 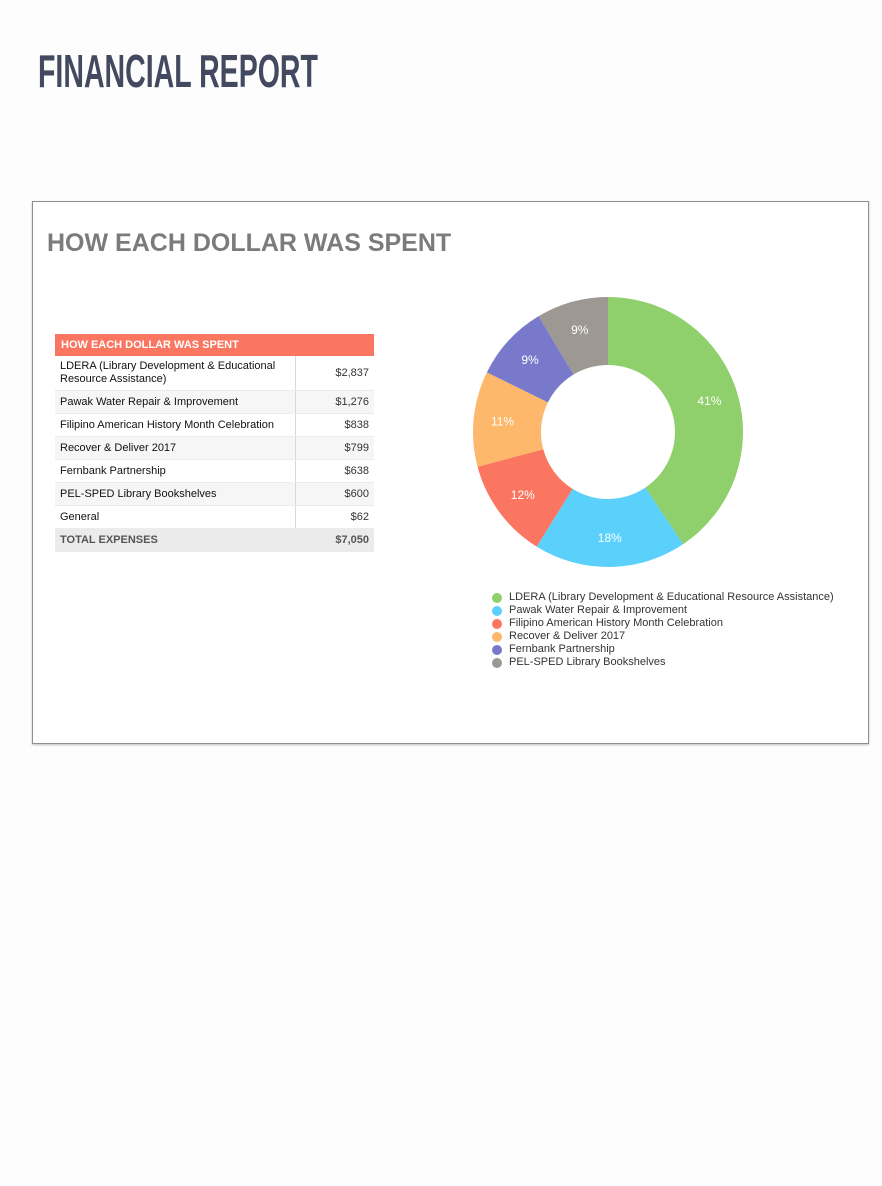 I want to click on table-total-row: TOTAL EXPENSES $7,050, so click(x=214, y=540).